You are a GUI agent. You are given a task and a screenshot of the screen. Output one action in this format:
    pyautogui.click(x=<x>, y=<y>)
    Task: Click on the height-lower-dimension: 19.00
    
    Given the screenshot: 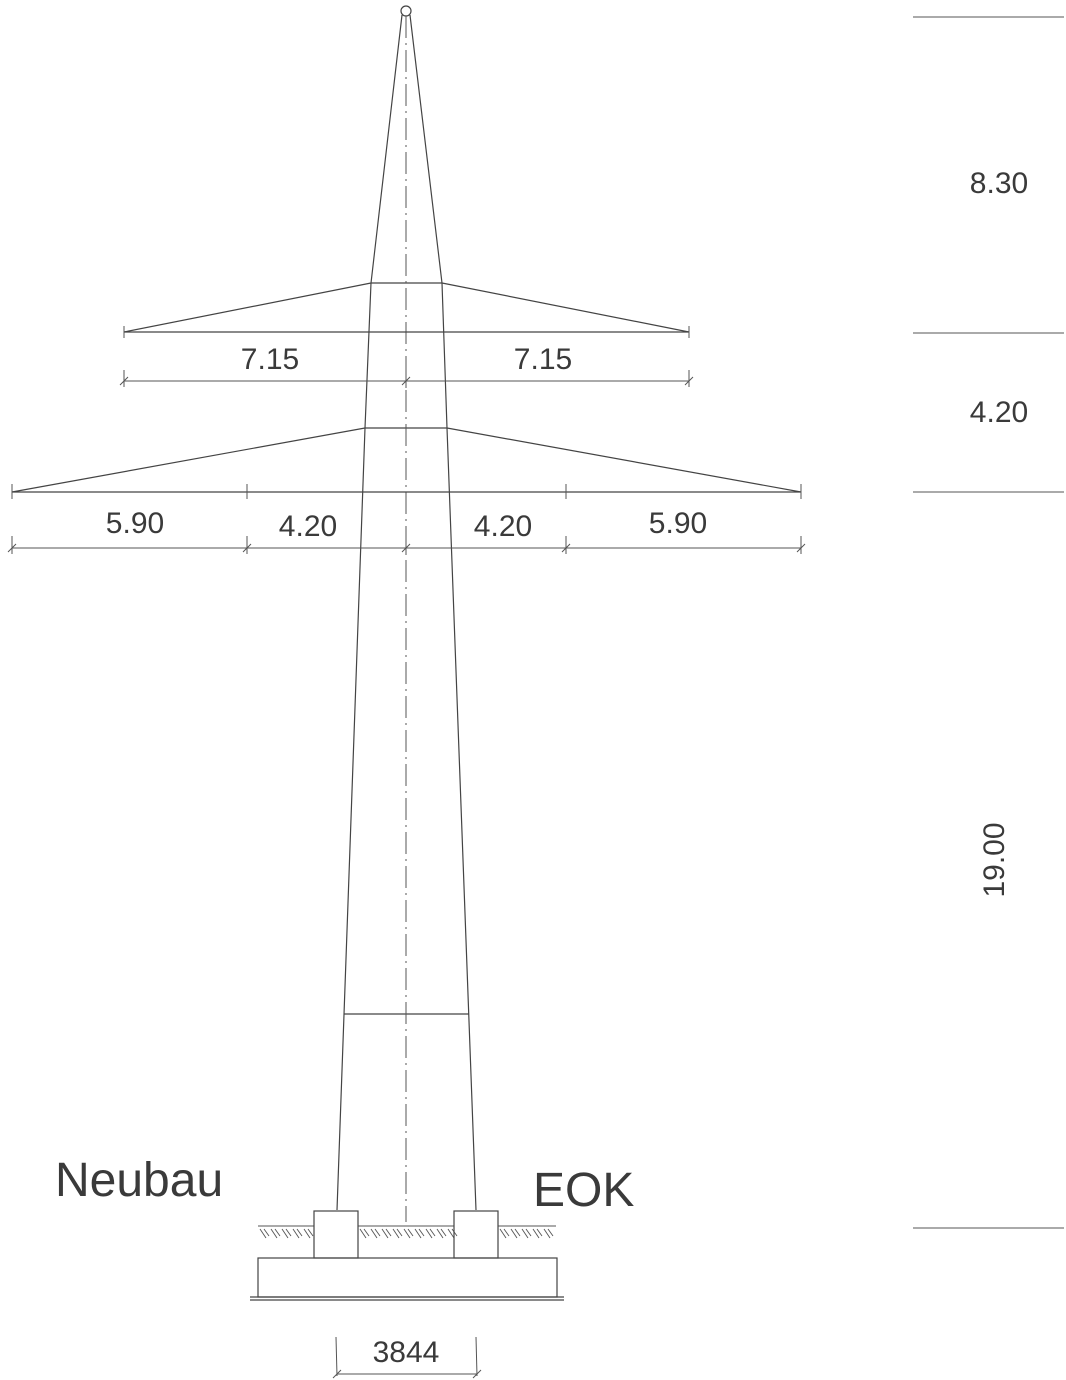 What is the action you would take?
    pyautogui.click(x=994, y=859)
    